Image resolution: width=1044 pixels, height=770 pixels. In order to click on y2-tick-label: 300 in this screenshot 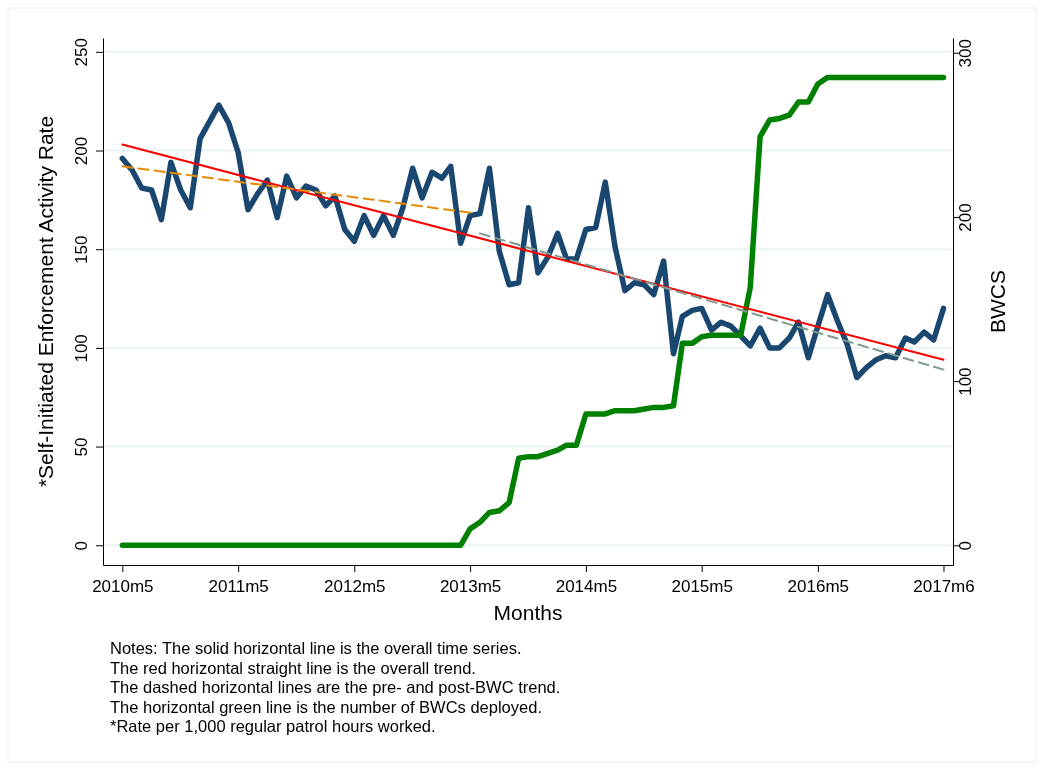, I will do `click(965, 53)`.